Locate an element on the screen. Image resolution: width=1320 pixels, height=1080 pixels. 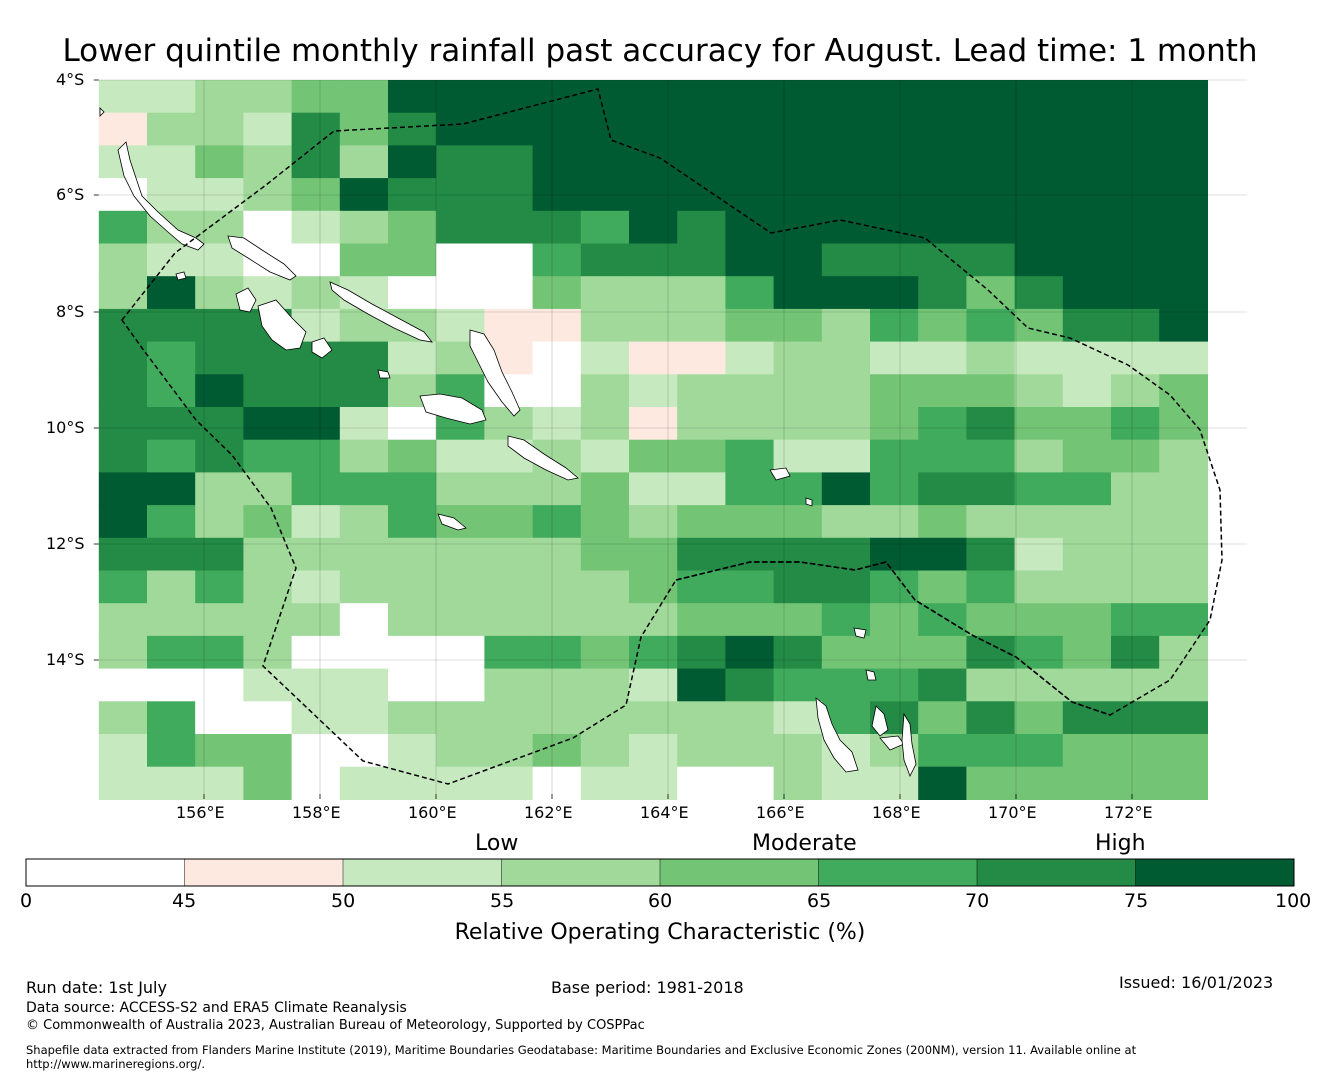
cbar-tick-55: 55 is located at coordinates (502, 901).